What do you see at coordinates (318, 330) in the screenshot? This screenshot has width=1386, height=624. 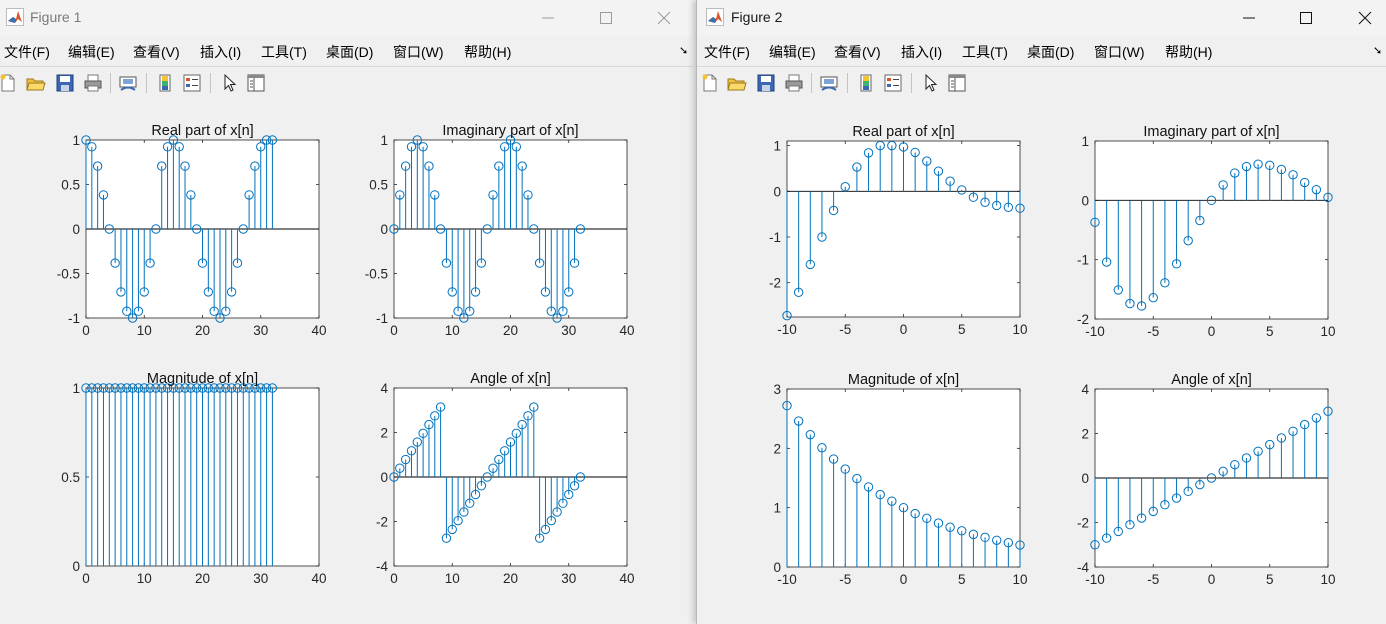 I see `x-tick-label: 40` at bounding box center [318, 330].